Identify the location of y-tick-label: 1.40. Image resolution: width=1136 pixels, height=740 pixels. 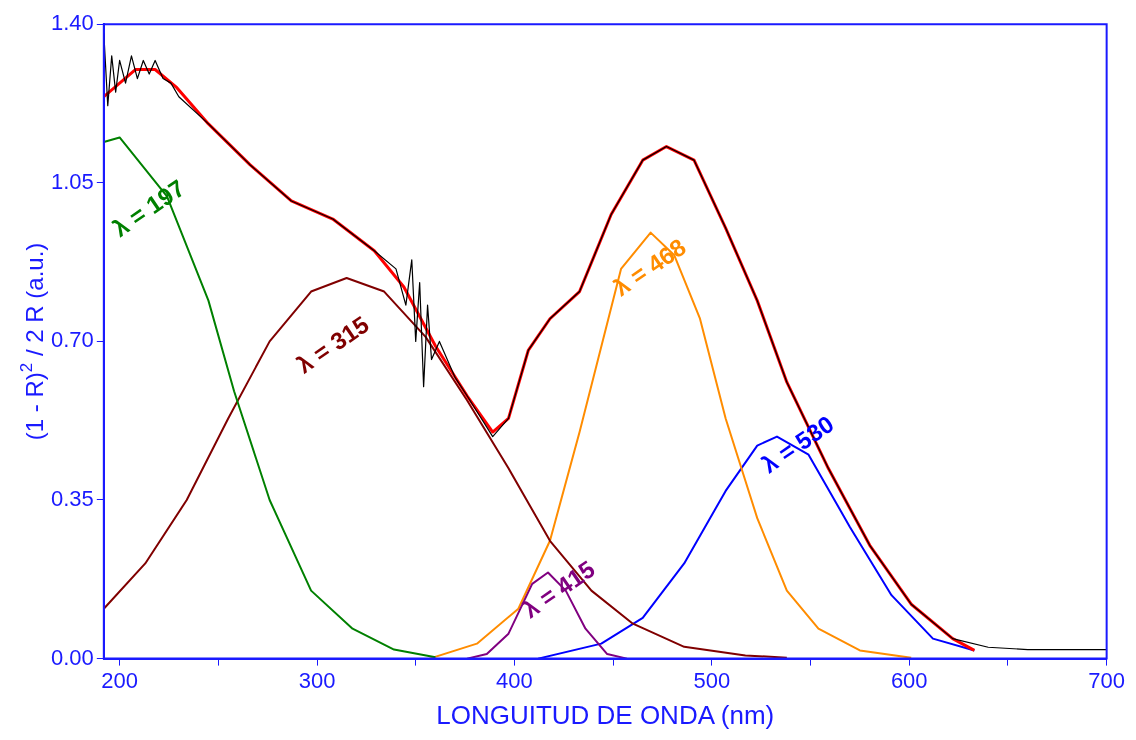
(72, 23).